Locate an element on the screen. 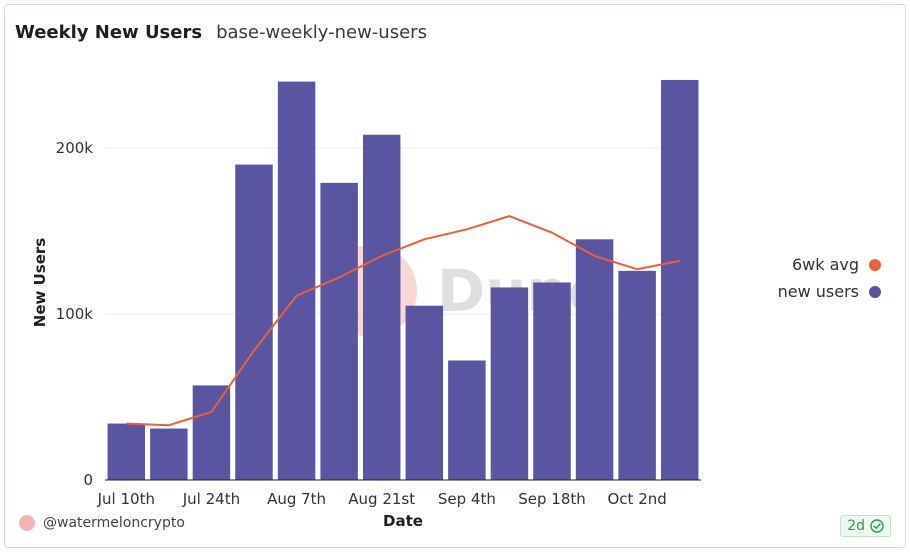  legend: 6wk avg new users is located at coordinates (829, 278).